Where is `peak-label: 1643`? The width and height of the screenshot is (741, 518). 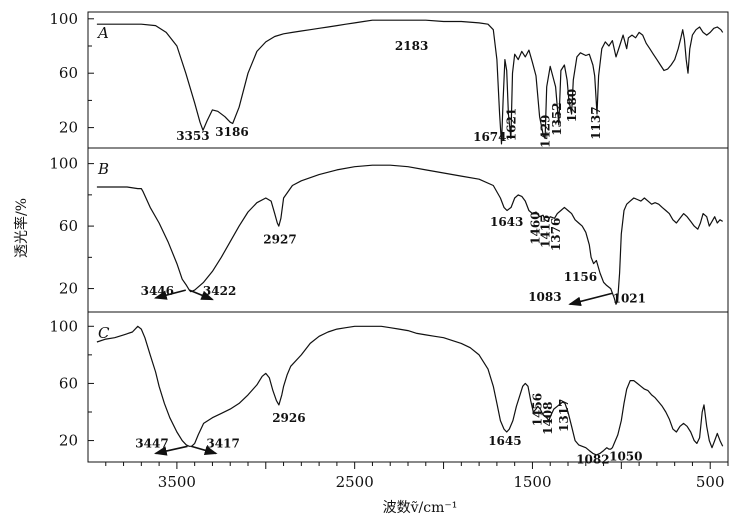
peak-label: 1643 is located at coordinates (506, 222).